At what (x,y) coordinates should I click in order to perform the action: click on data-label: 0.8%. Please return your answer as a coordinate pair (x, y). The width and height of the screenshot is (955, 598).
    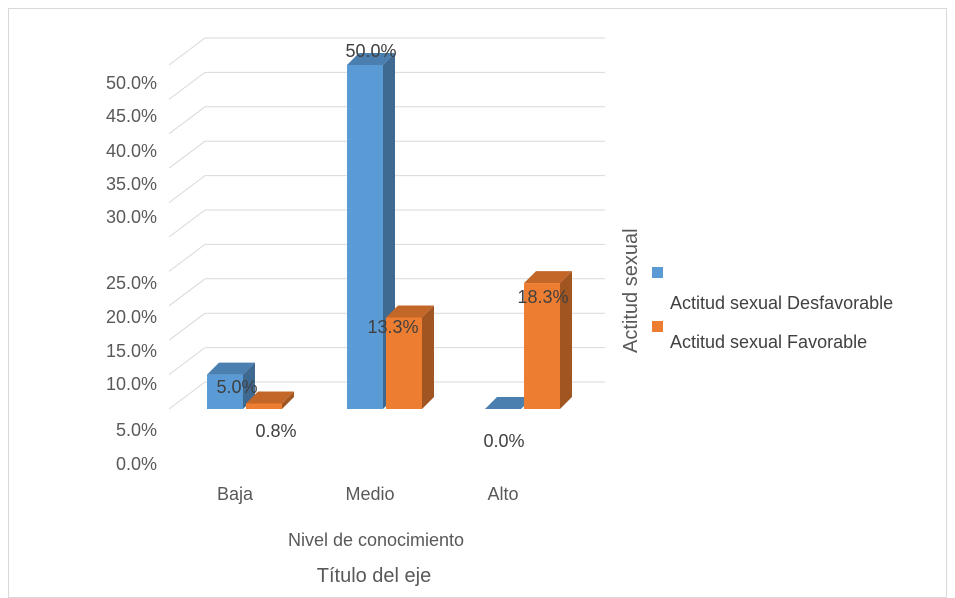
    Looking at the image, I should click on (275, 431).